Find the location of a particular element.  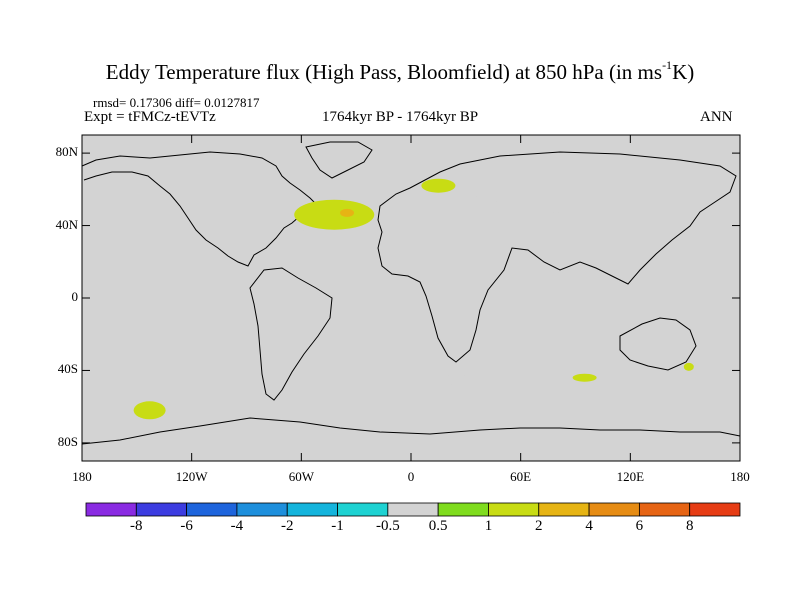

coast-south-america is located at coordinates (291, 334).